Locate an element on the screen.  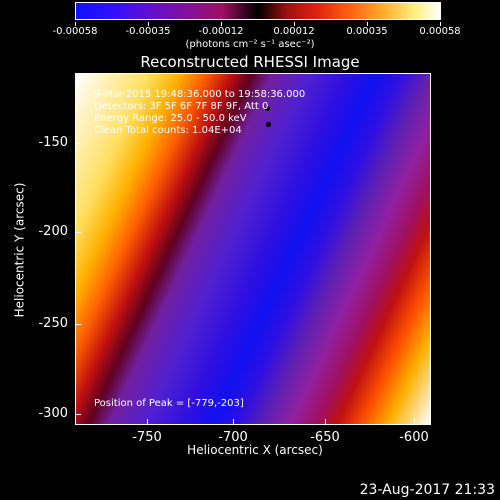
x-tick-label: -650 is located at coordinates (325, 437).